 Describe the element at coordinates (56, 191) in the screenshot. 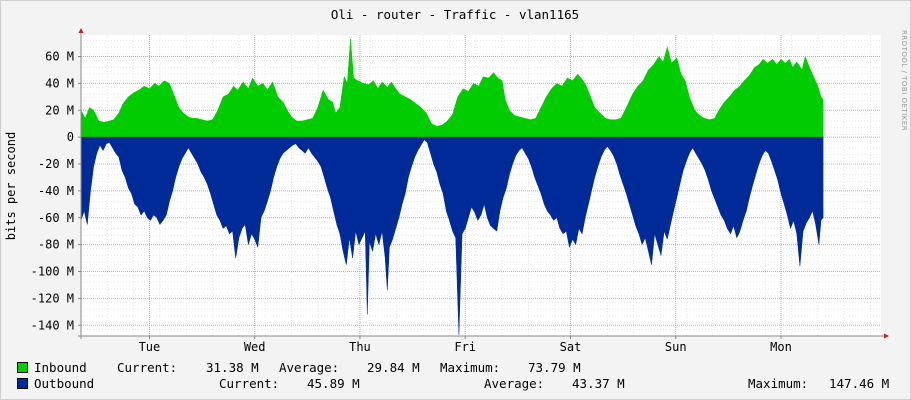

I see `y-tick-label: -40 M` at that location.